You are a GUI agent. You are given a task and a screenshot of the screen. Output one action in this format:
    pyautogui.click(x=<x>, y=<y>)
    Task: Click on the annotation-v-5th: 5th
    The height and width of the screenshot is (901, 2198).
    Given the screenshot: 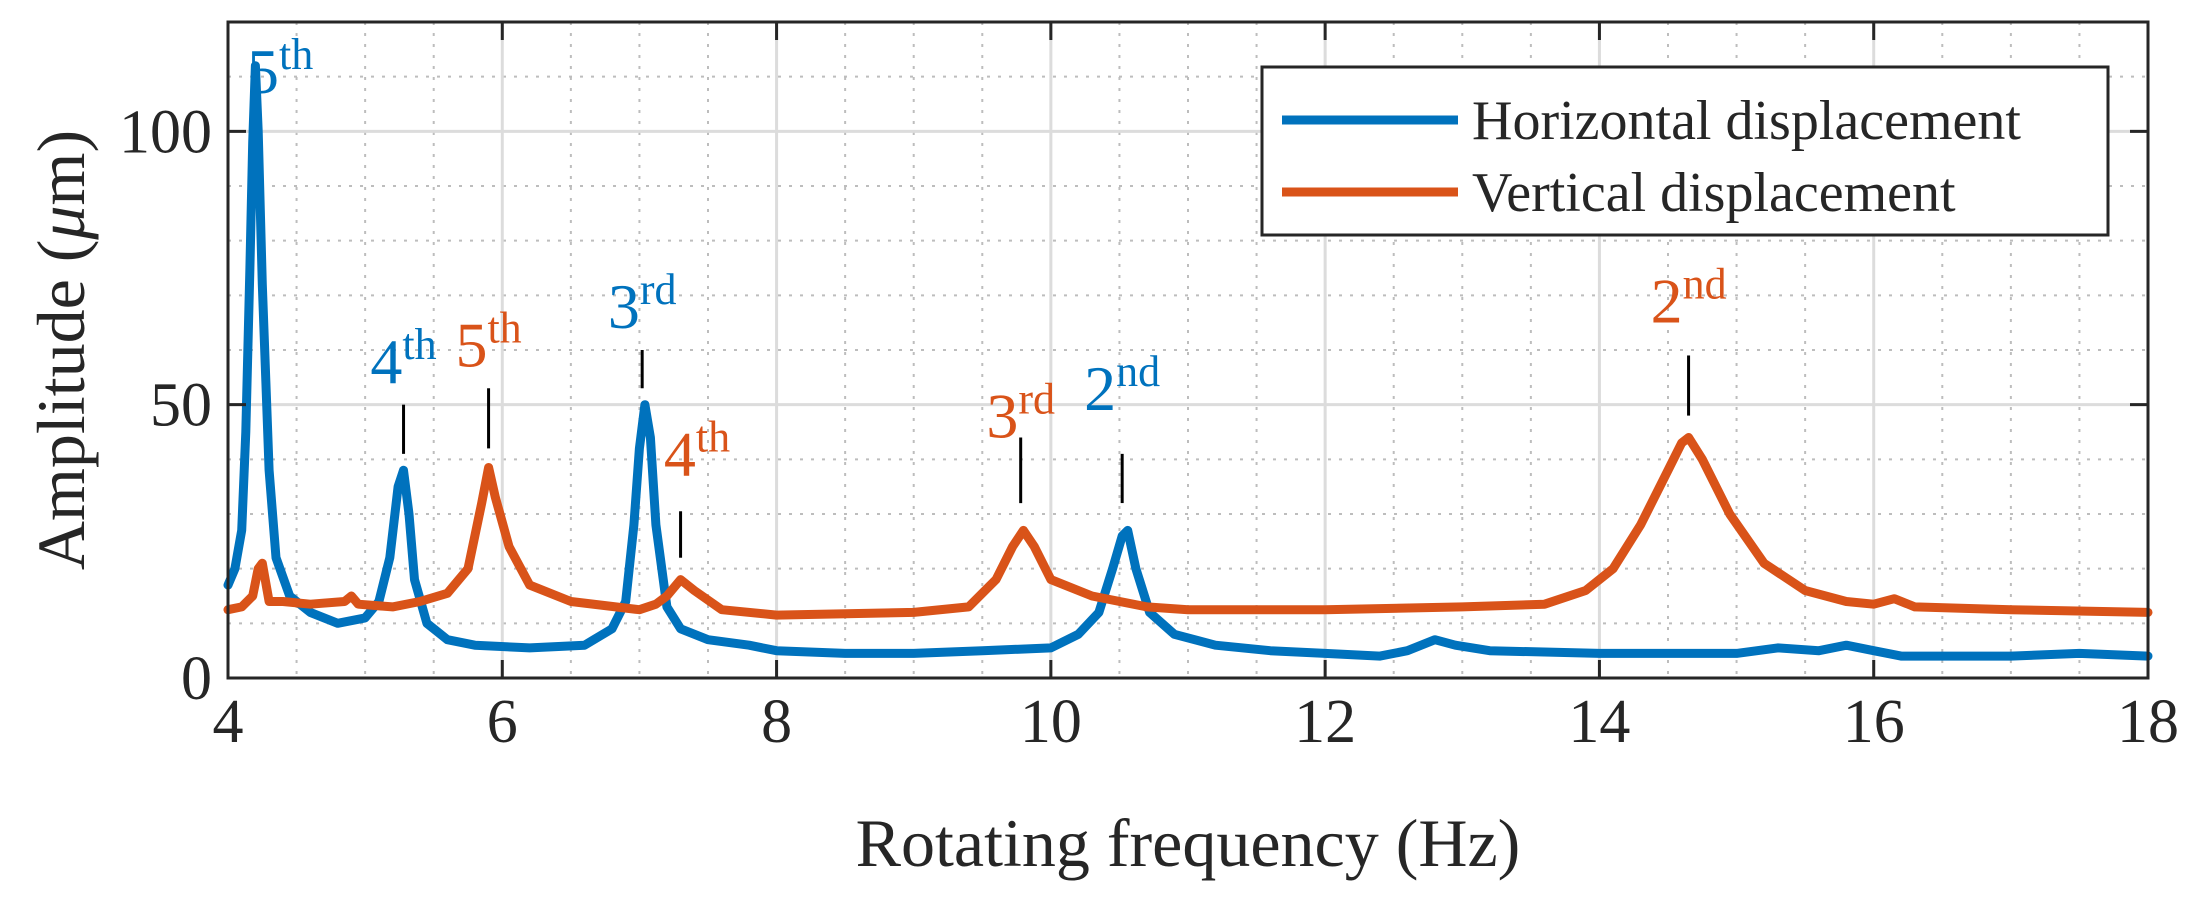 What is the action you would take?
    pyautogui.click(x=488, y=341)
    